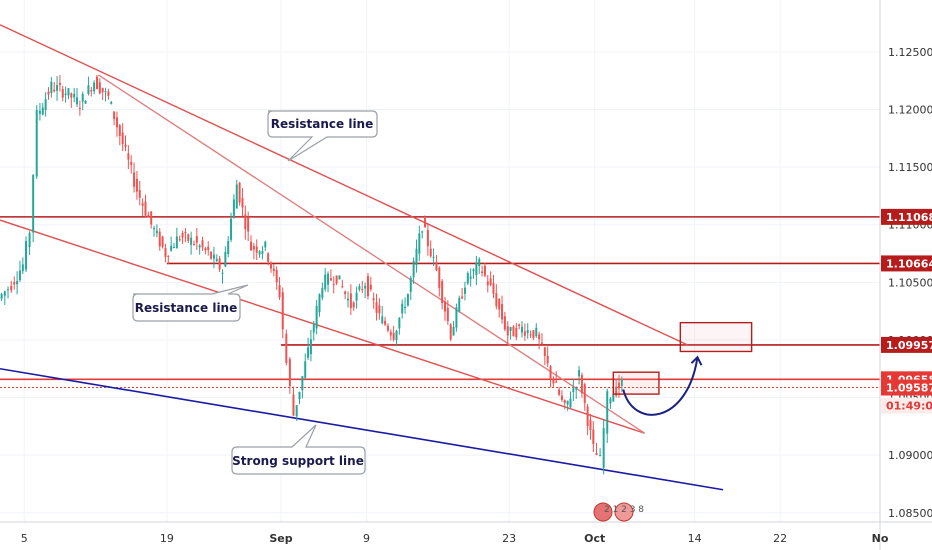 Image resolution: width=932 pixels, height=550 pixels. What do you see at coordinates (167, 538) in the screenshot?
I see `time-tick-label: 19` at bounding box center [167, 538].